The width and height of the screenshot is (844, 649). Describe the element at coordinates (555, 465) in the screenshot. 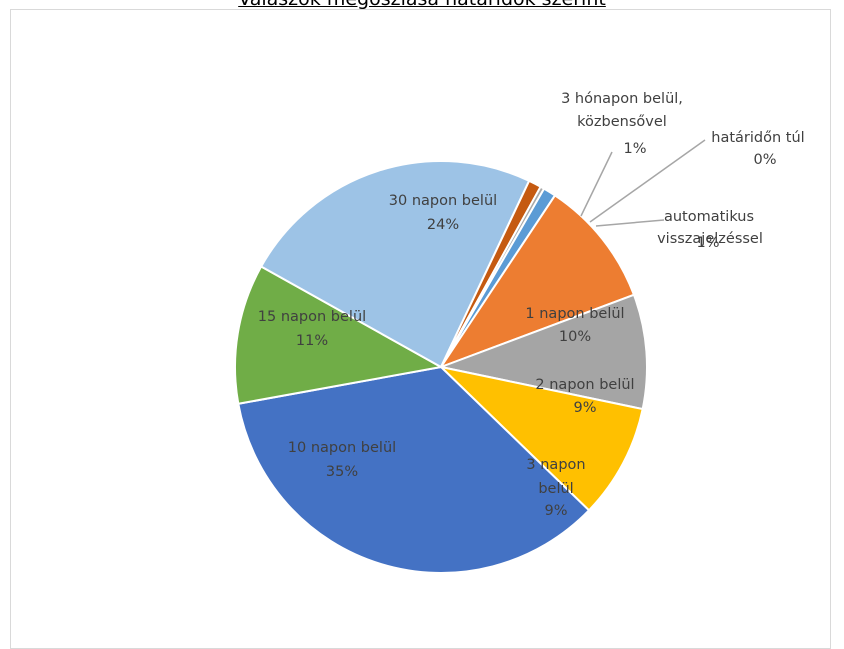

I see `slice-label-3-napon-bel-l-line1: 3 napon` at that location.